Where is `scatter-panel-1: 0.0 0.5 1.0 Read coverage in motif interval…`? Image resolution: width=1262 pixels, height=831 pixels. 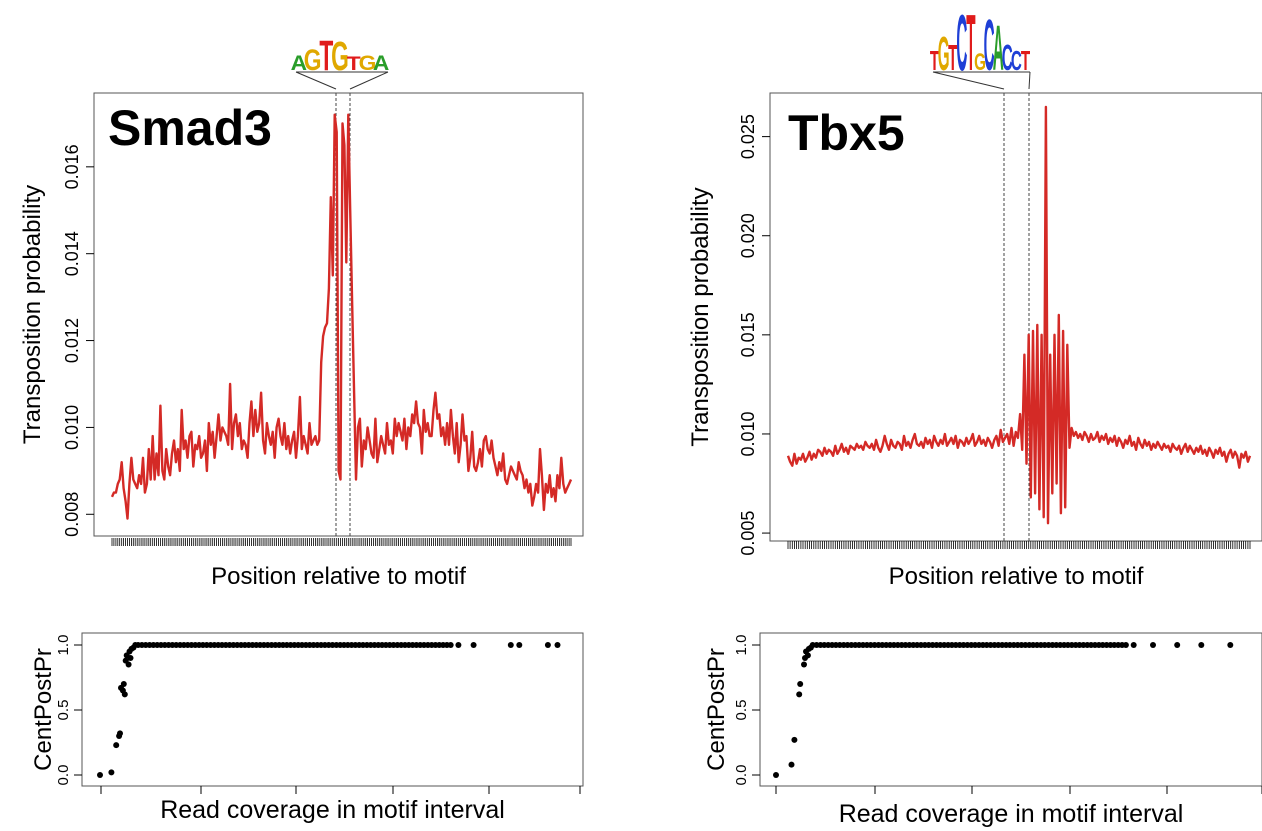 scatter-panel-1: 0.0 0.5 1.0 Read coverage in motif interval… is located at coordinates (307, 728).